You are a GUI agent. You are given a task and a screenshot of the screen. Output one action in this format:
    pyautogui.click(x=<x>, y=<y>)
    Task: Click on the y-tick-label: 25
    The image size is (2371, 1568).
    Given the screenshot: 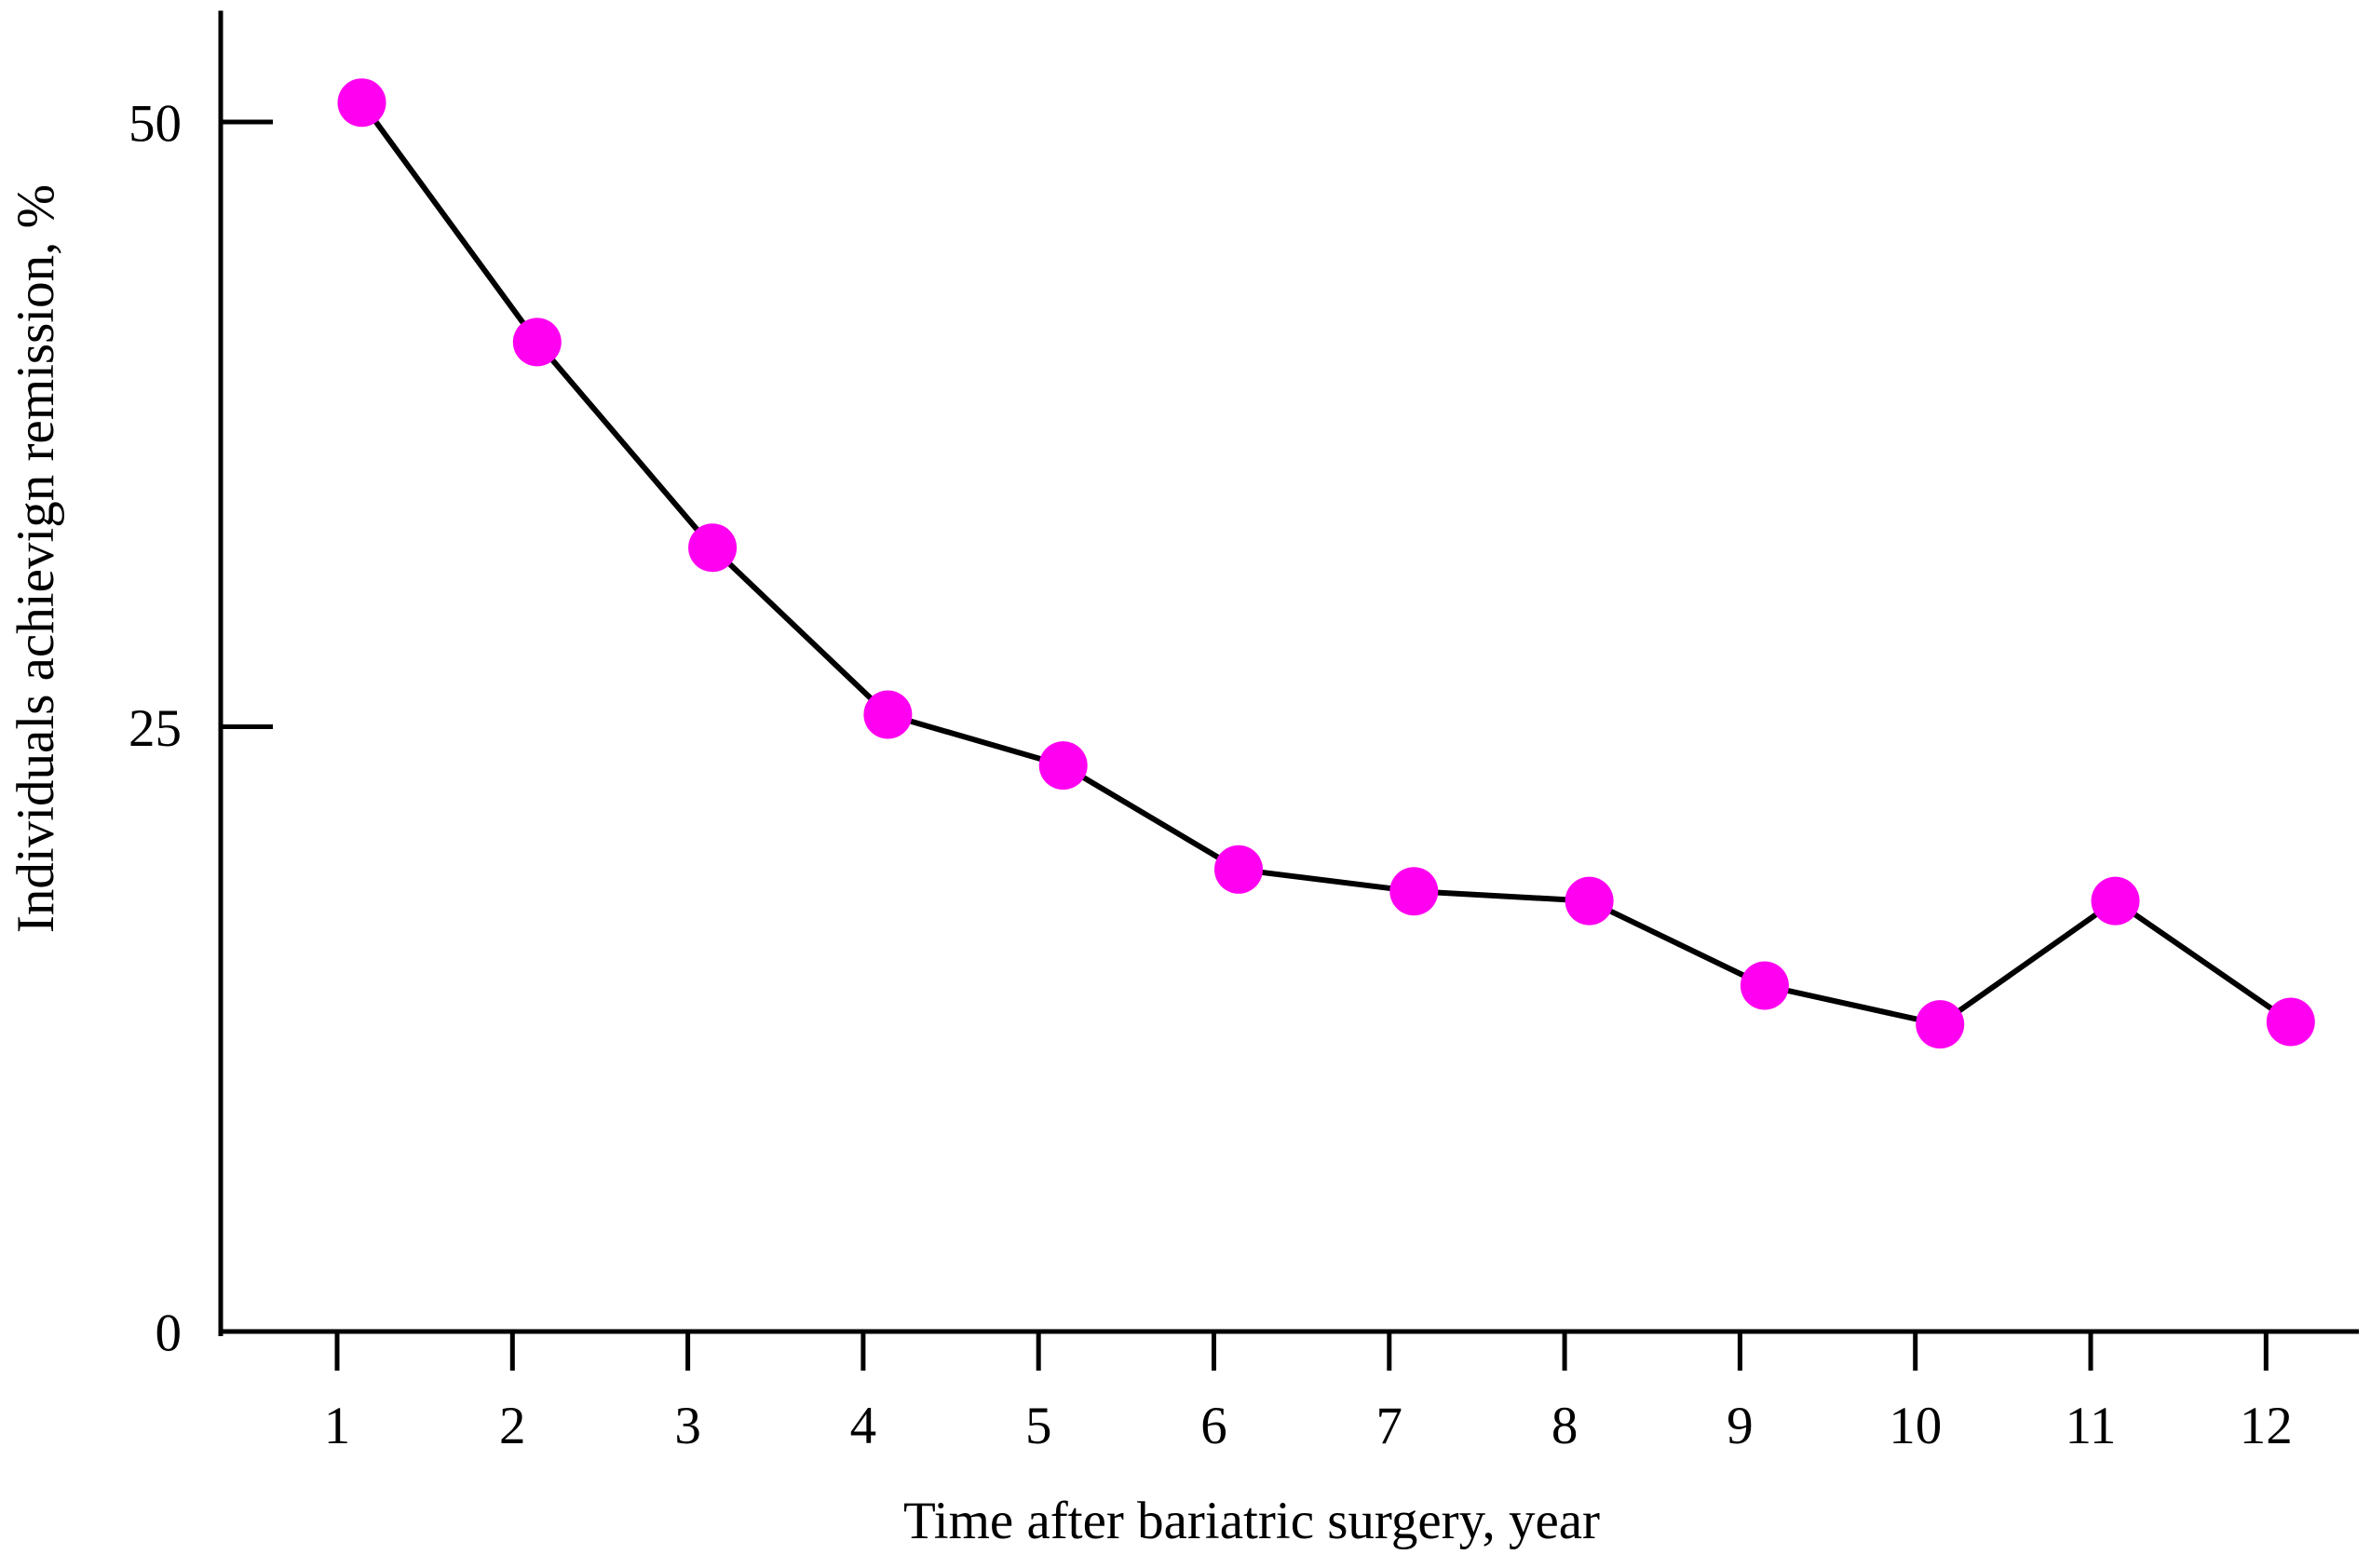 What is the action you would take?
    pyautogui.click(x=155, y=729)
    